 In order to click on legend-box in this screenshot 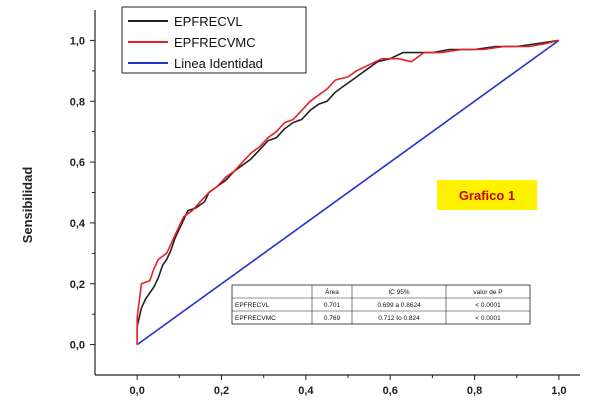, I will do `click(214, 40)`.